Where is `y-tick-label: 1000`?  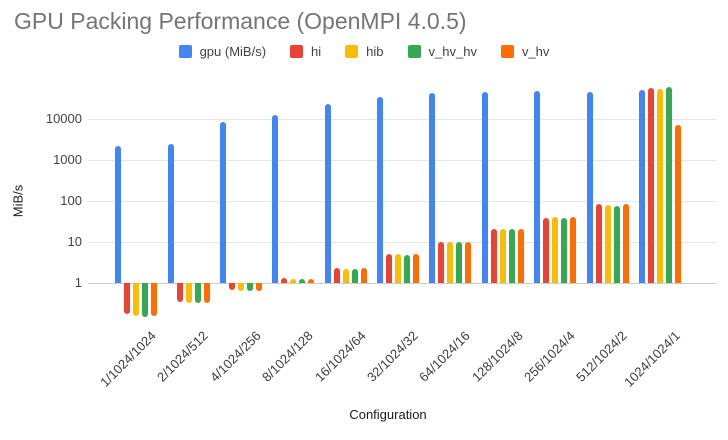
y-tick-label: 1000 is located at coordinates (67, 159).